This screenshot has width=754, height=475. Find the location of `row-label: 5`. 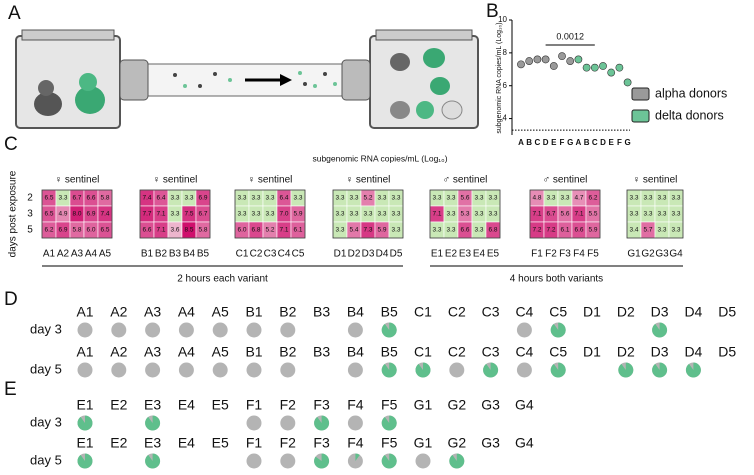

row-label: 5 is located at coordinates (30, 230).